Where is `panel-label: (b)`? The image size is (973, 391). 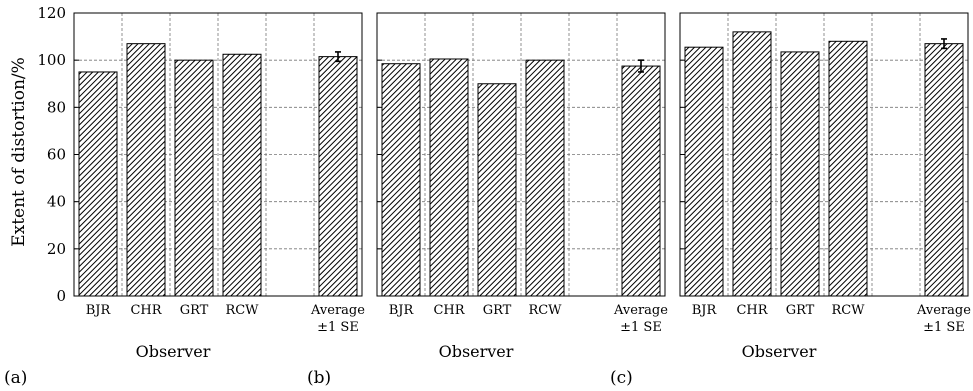 panel-label: (b) is located at coordinates (319, 378).